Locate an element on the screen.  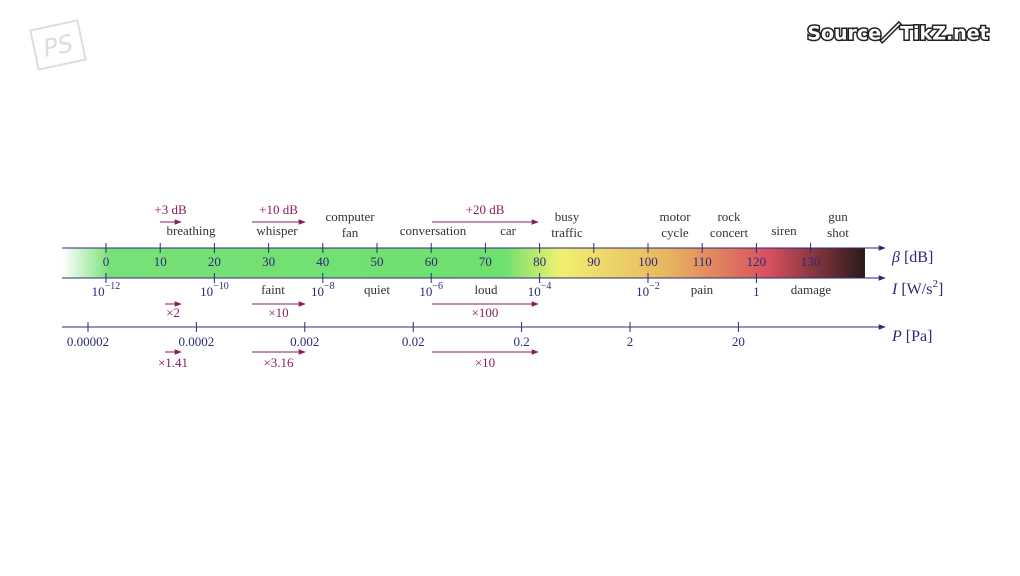
source-label: computer is located at coordinates (350, 216).